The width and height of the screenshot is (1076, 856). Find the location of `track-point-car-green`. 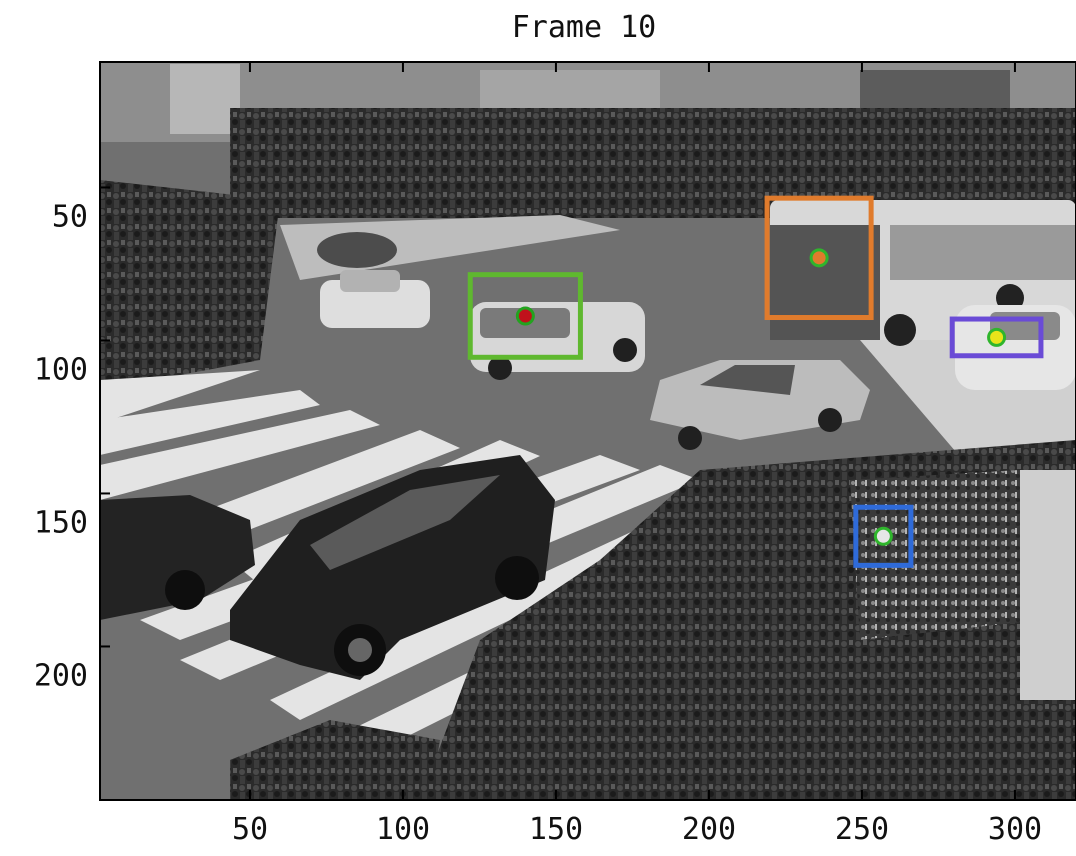

track-point-car-green is located at coordinates (525, 316).